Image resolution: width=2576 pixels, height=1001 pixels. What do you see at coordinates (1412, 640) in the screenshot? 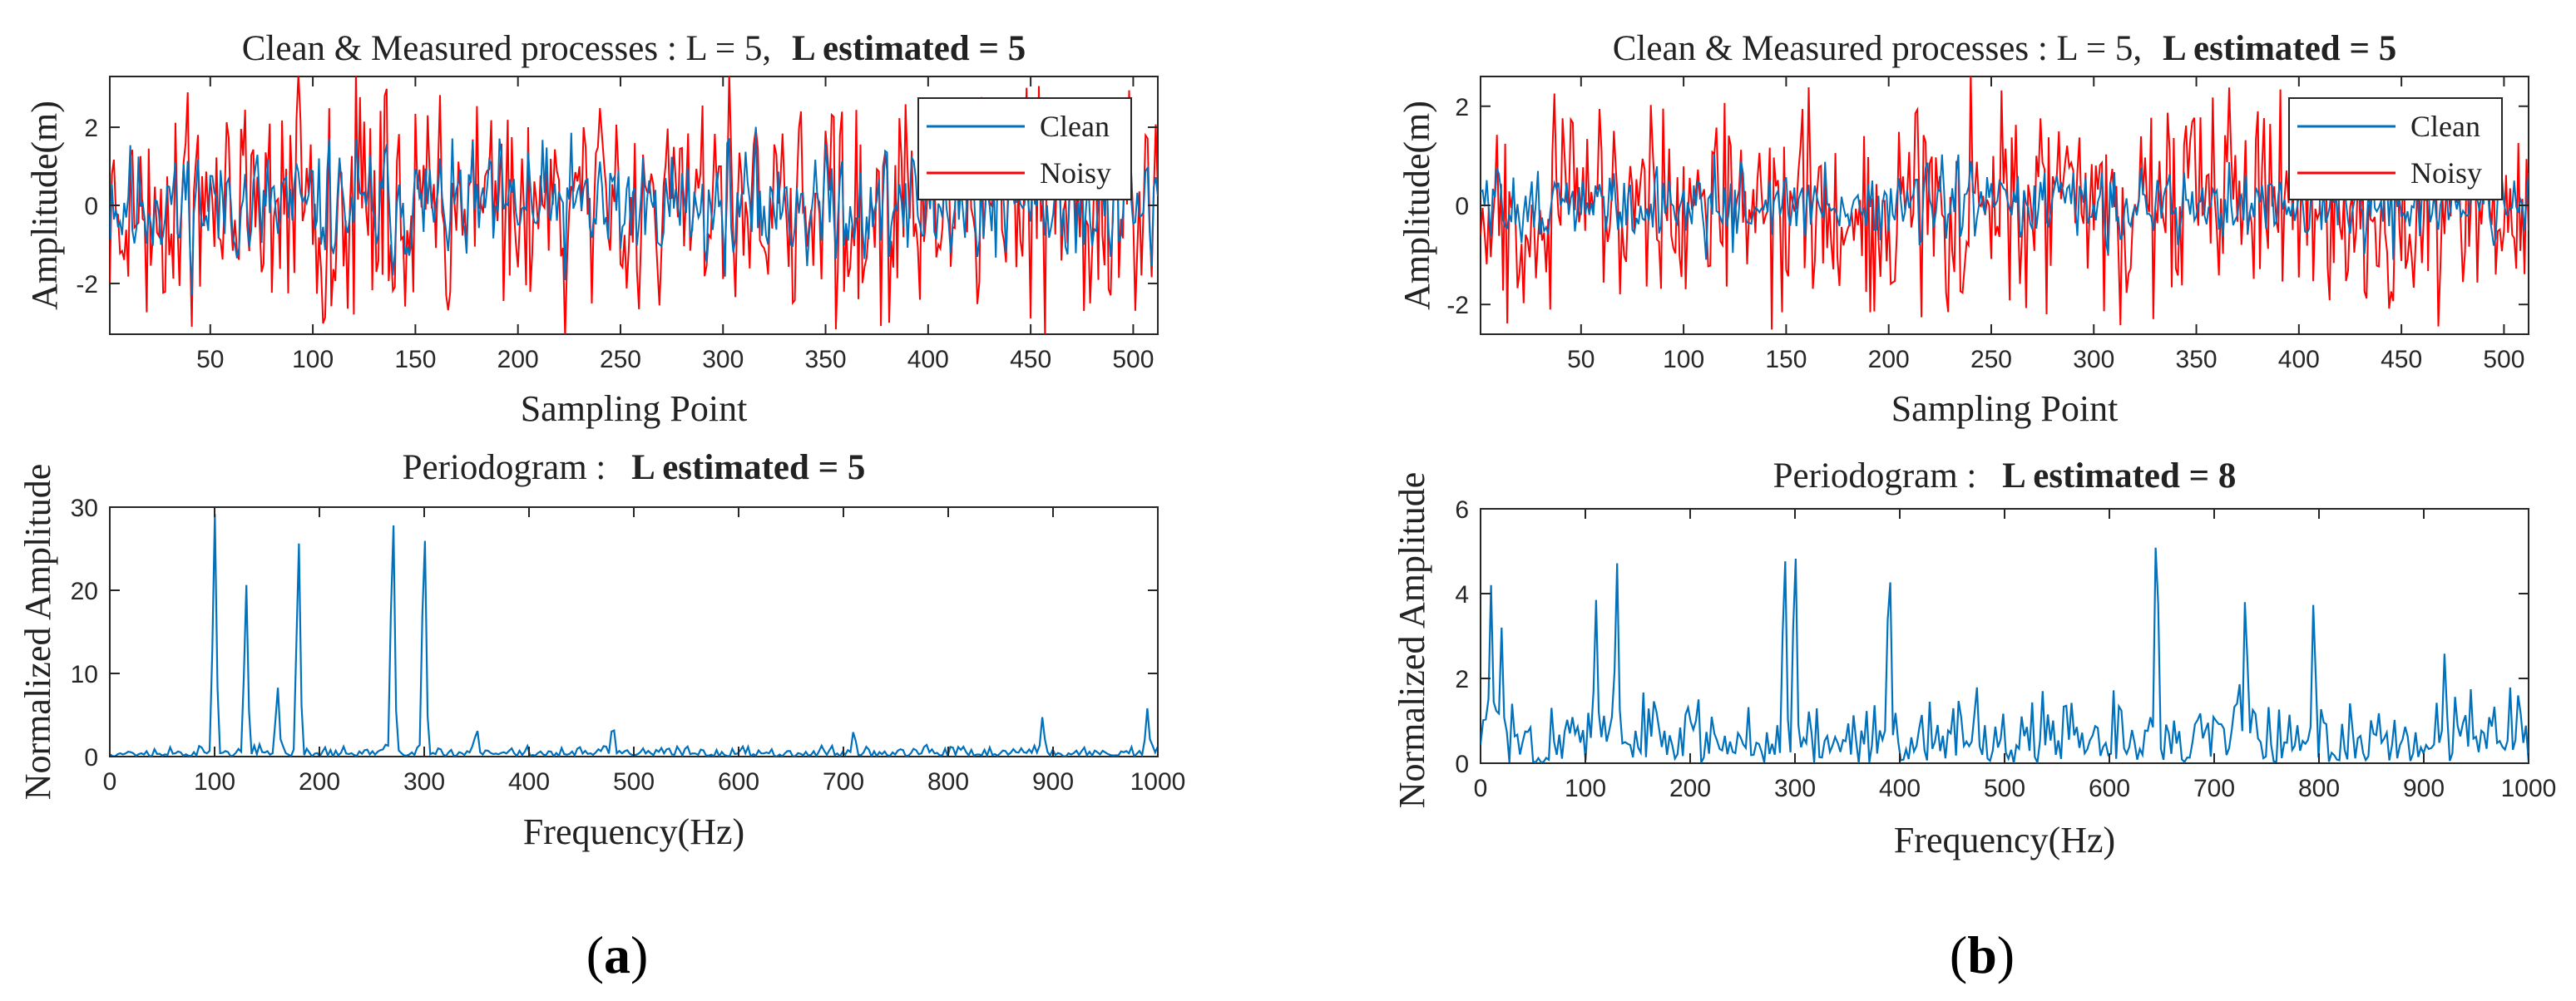
I see `chart-b-periodogram-ylabel: Normalized Amplitude` at bounding box center [1412, 640].